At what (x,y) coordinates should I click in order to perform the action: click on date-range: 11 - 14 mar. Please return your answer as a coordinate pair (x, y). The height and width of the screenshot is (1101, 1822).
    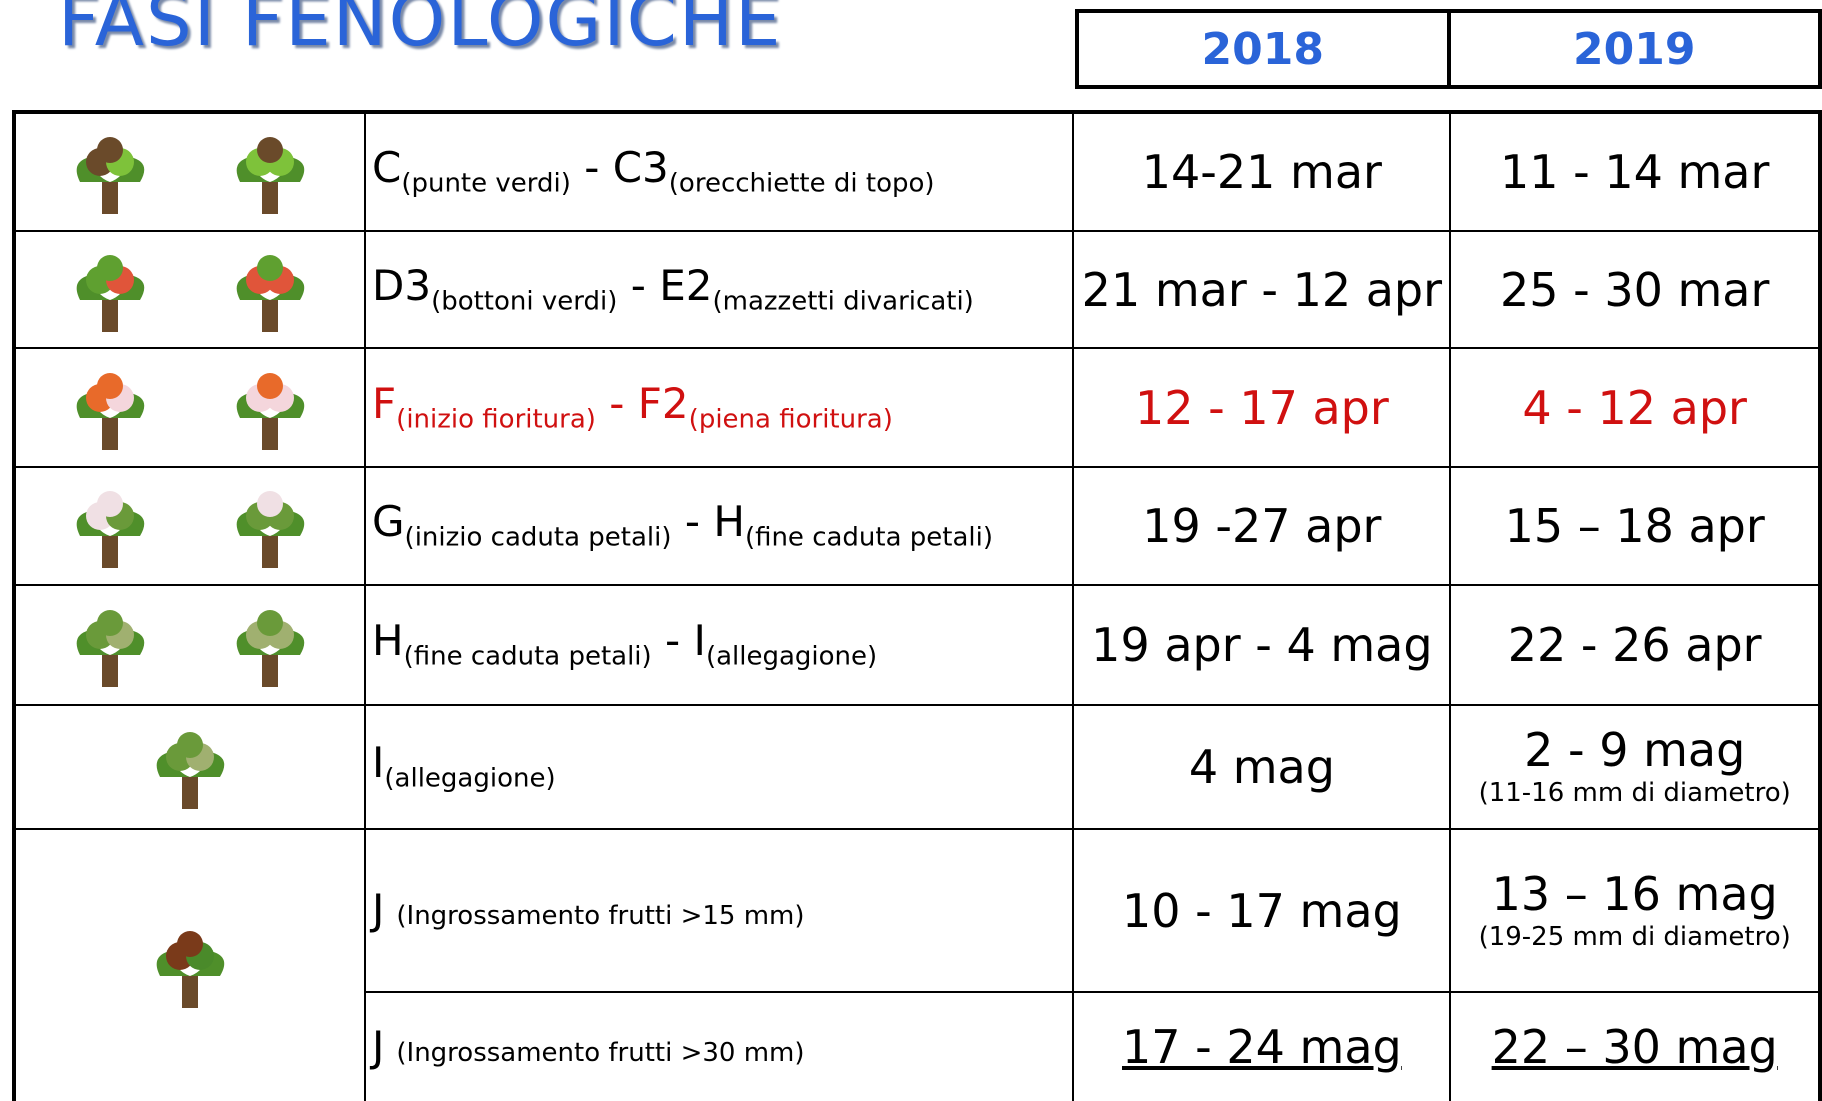
    Looking at the image, I should click on (1634, 172).